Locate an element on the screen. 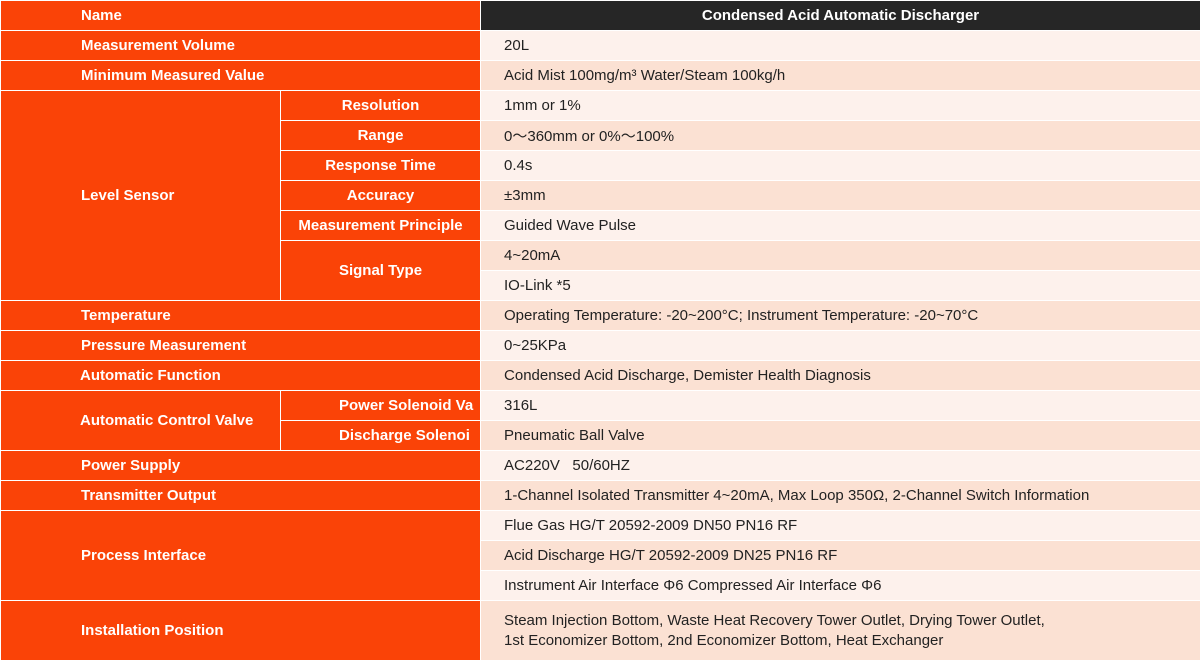 Image resolution: width=1200 pixels, height=661 pixels. row-value: AC220V 50/60HZ is located at coordinates (840, 465).